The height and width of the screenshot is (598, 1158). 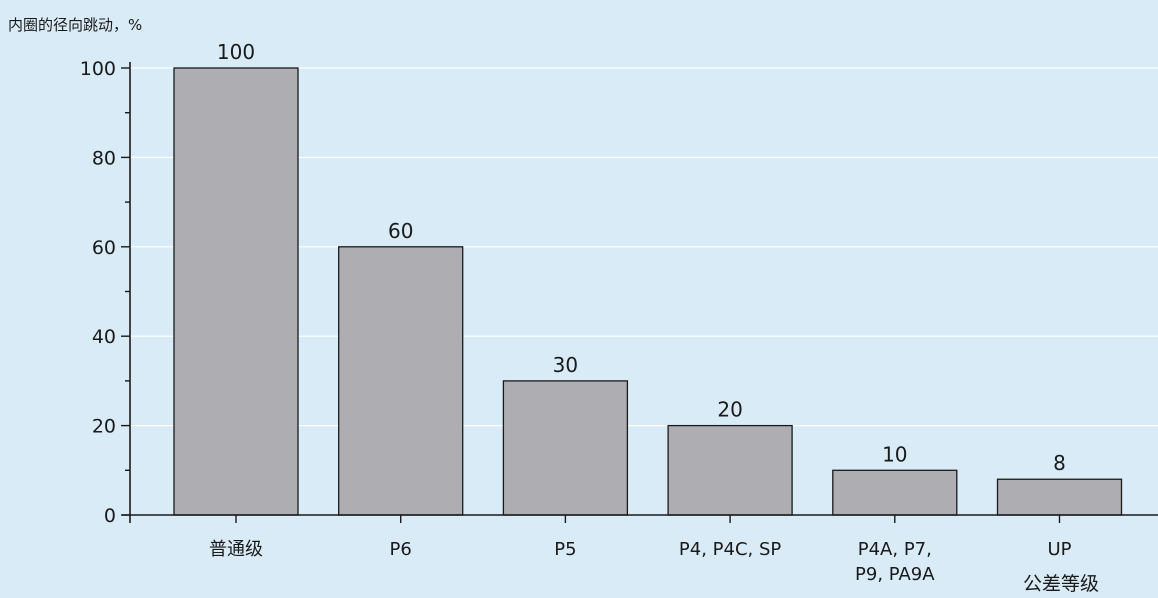 What do you see at coordinates (104, 248) in the screenshot?
I see `y-tick-label-60: 60` at bounding box center [104, 248].